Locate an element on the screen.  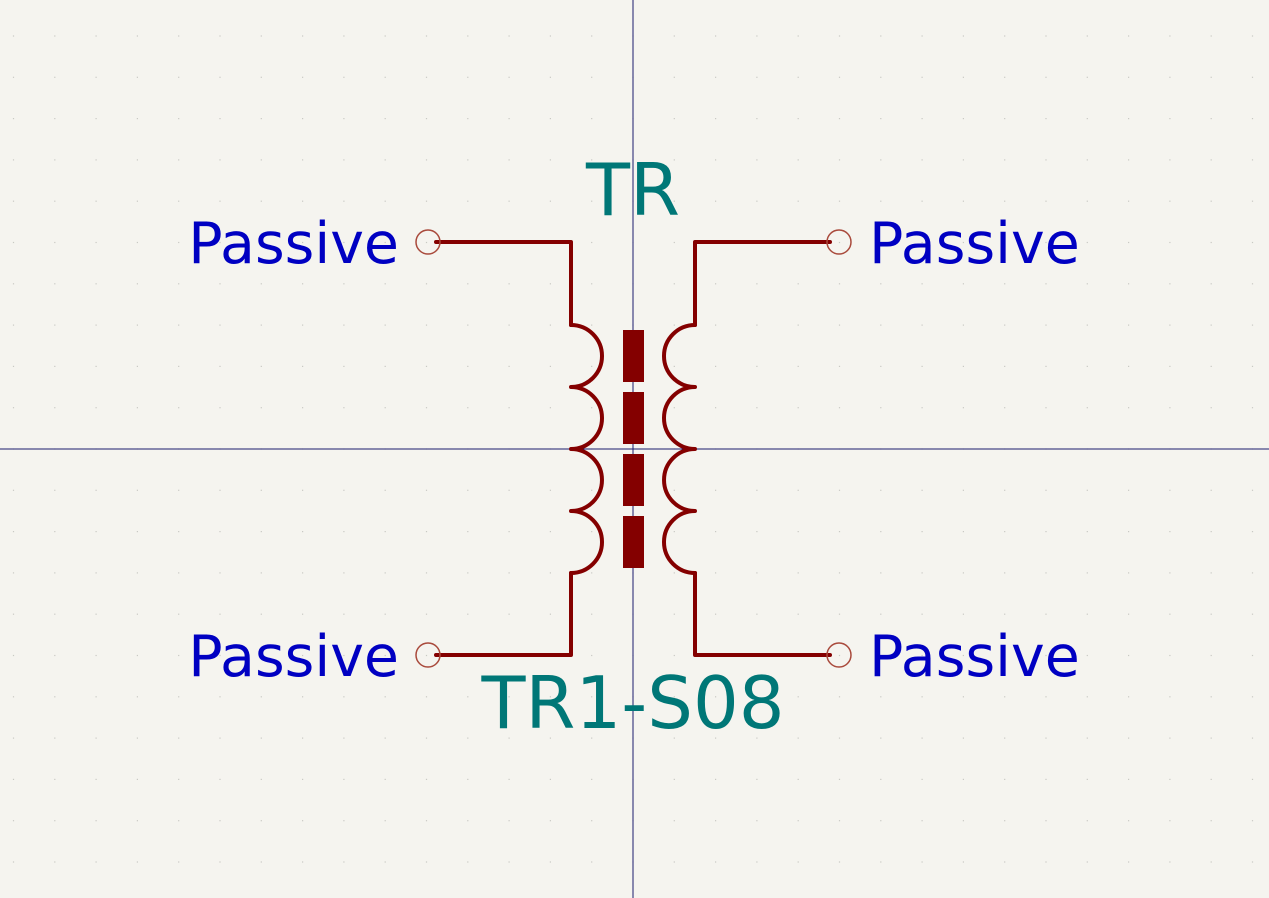
value-field: TR1-S08 is located at coordinates (632, 703).